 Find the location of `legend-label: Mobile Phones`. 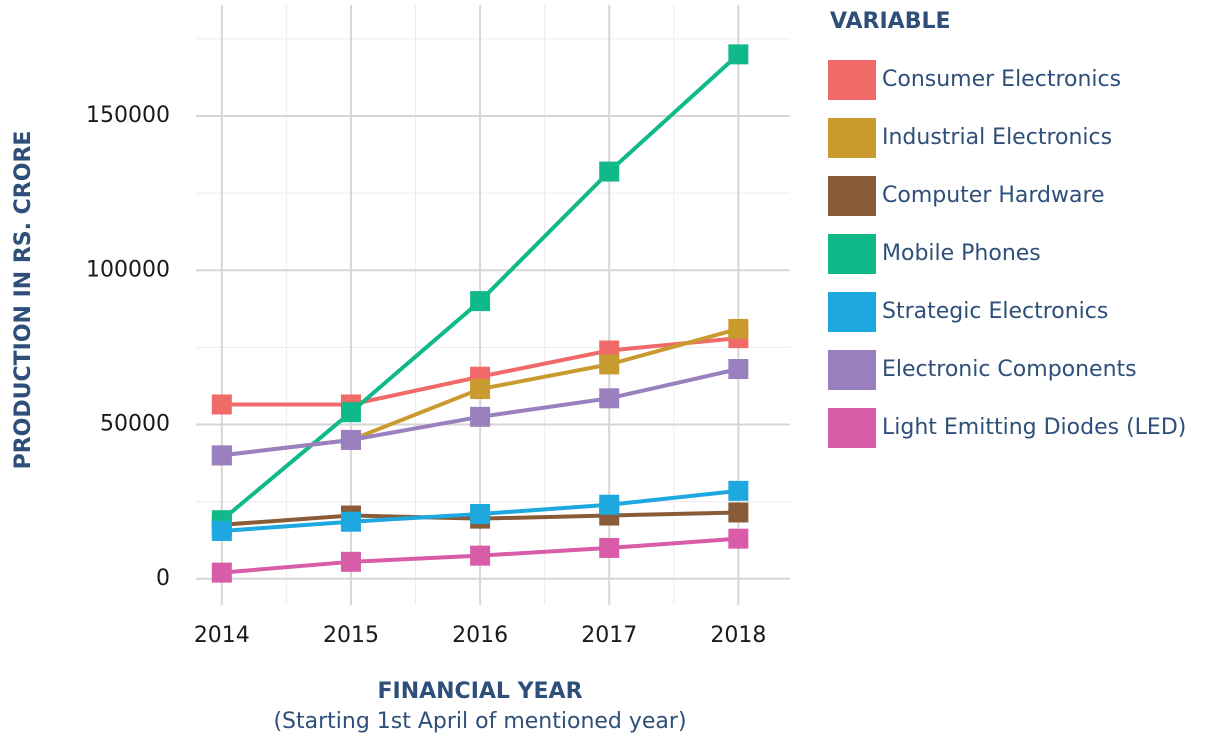

legend-label: Mobile Phones is located at coordinates (961, 253).